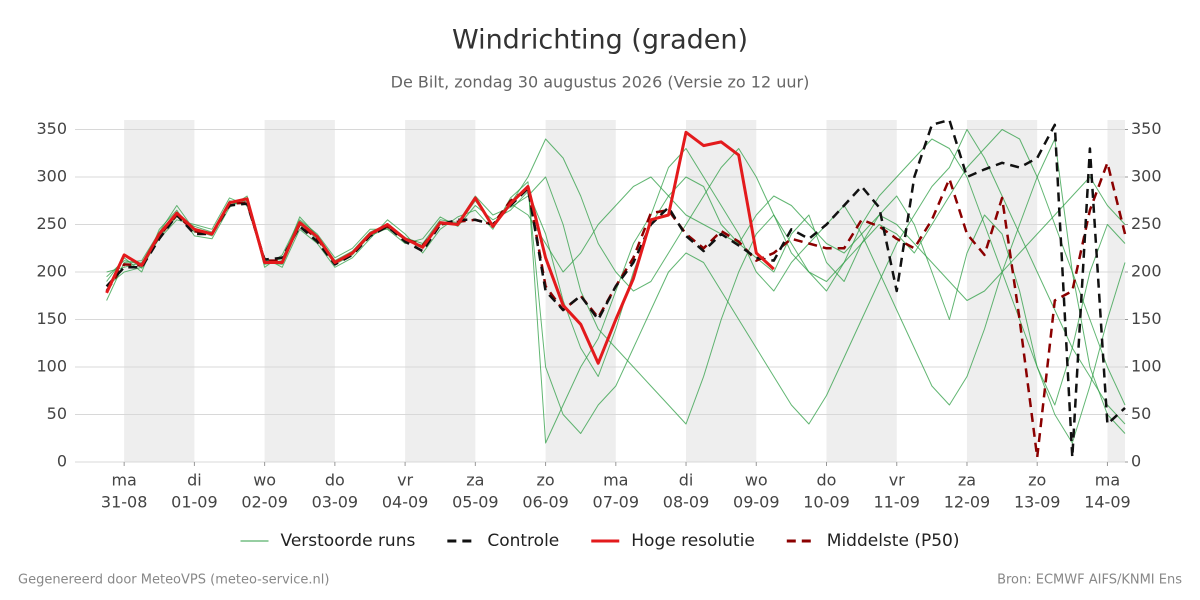 The image size is (1200, 600). What do you see at coordinates (686, 502) in the screenshot?
I see `x-tick-date: 08-09` at bounding box center [686, 502].